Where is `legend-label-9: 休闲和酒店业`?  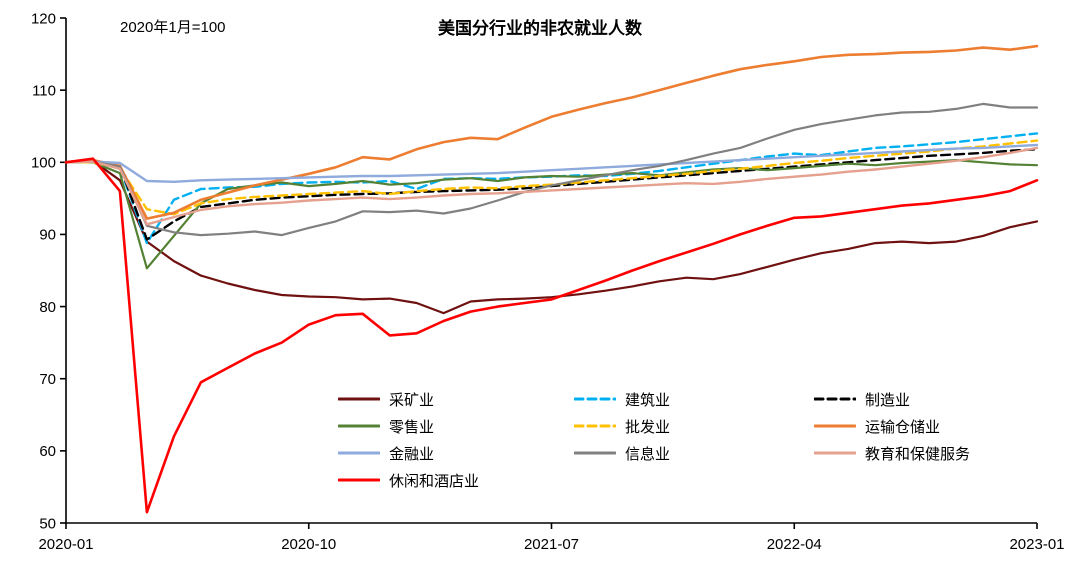
legend-label-9: 休闲和酒店业 is located at coordinates (434, 481).